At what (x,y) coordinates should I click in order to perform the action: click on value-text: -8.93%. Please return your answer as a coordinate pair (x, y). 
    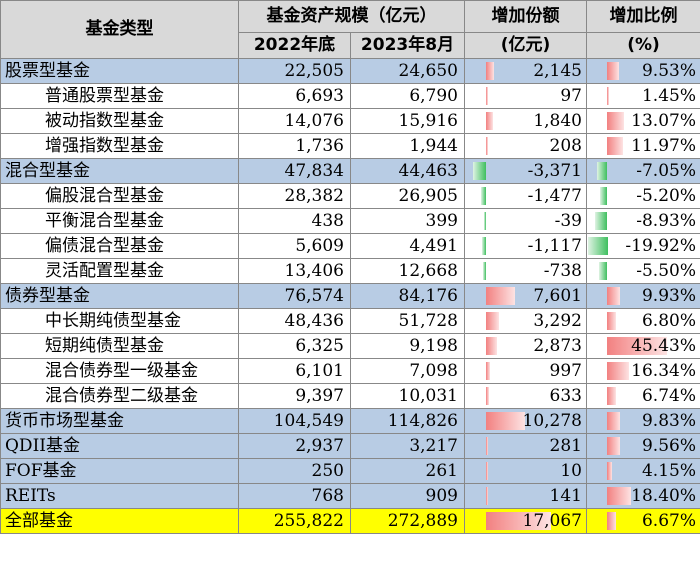
    Looking at the image, I should click on (666, 220).